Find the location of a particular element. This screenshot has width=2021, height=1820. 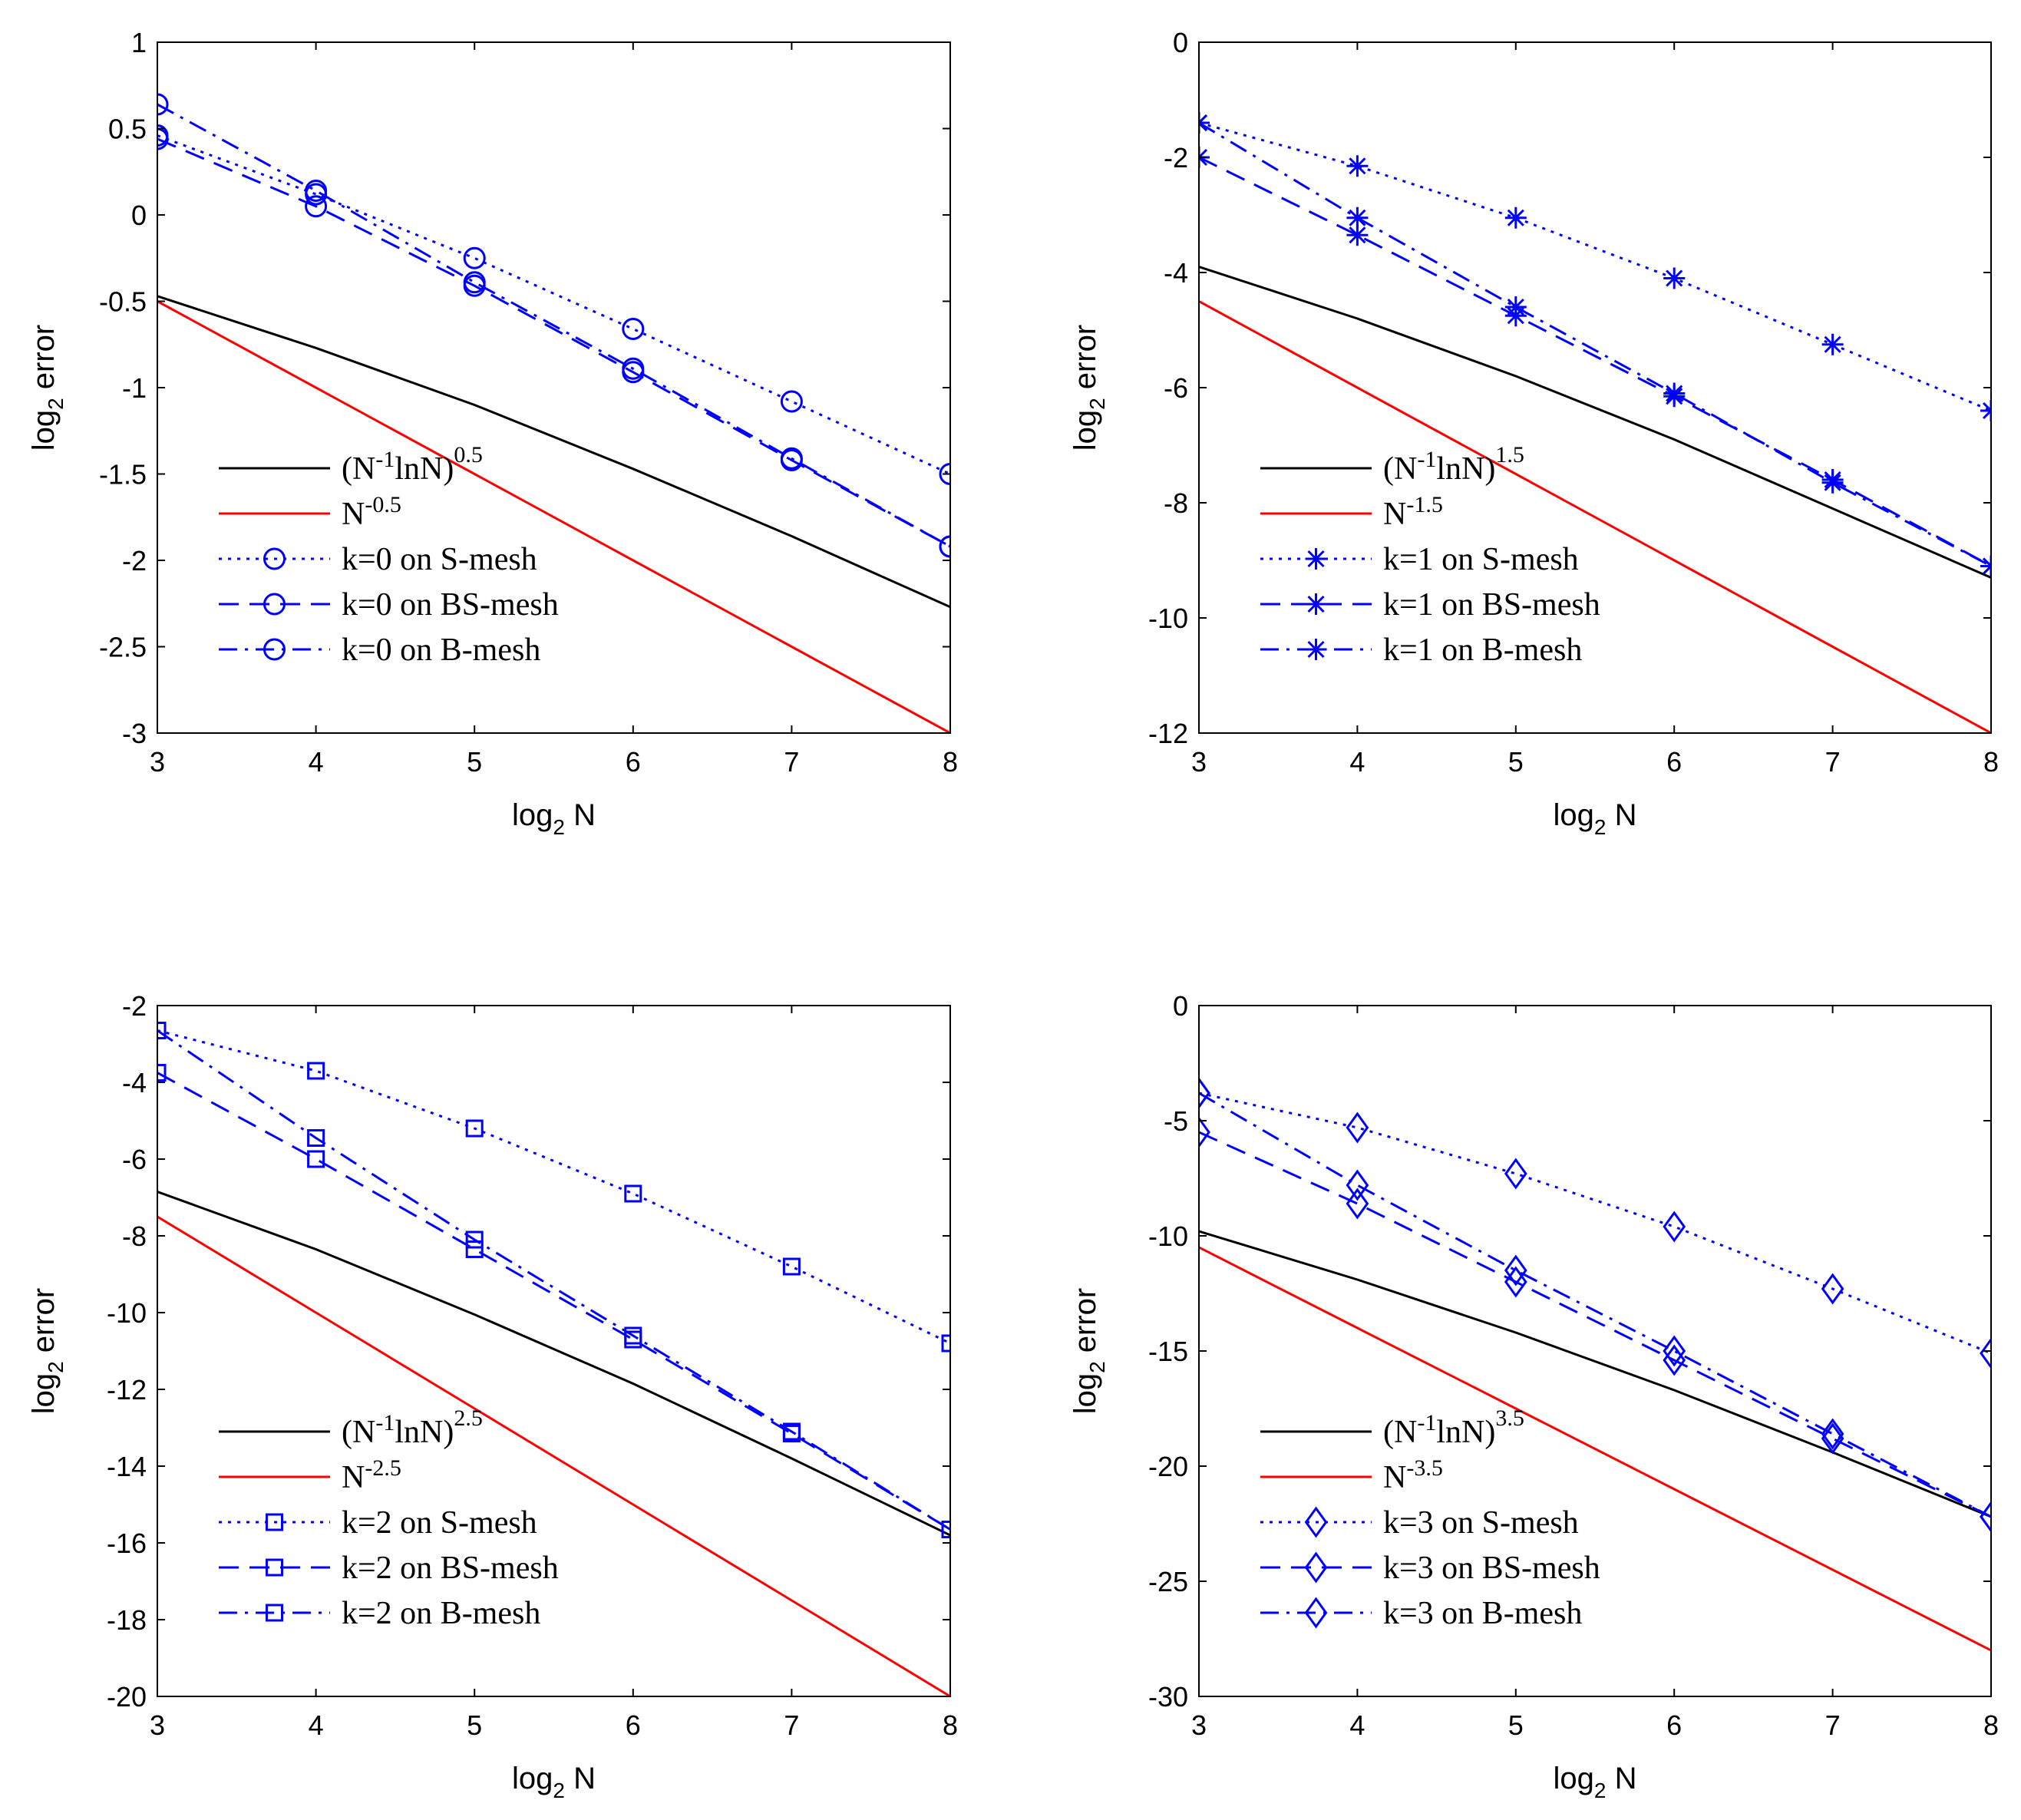

y-tick-label: -1.5 is located at coordinates (123, 475).